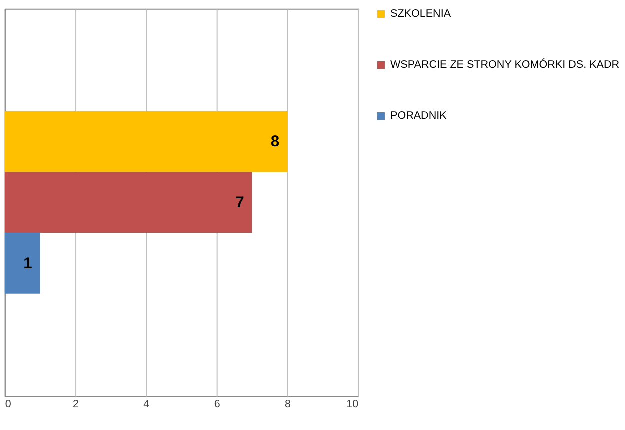 The image size is (625, 430). What do you see at coordinates (28, 263) in the screenshot?
I see `data-label: 1` at bounding box center [28, 263].